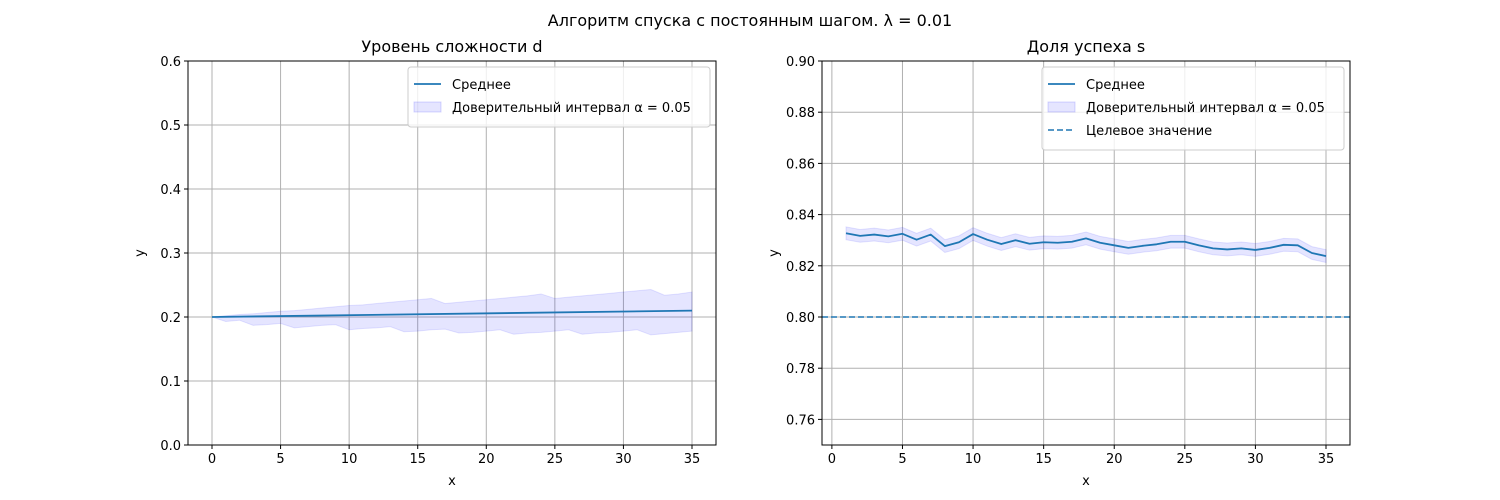 This screenshot has height=500, width=1500. Describe the element at coordinates (170, 382) in the screenshot. I see `y-tick-label: 0.1` at that location.